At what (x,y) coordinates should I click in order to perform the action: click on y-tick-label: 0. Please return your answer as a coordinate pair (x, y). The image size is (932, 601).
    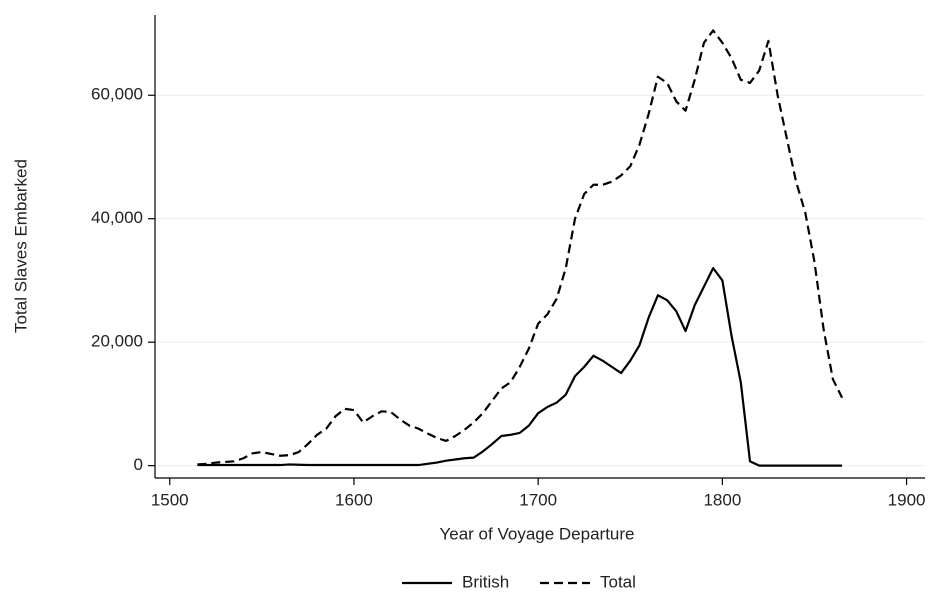
    Looking at the image, I should click on (138, 464).